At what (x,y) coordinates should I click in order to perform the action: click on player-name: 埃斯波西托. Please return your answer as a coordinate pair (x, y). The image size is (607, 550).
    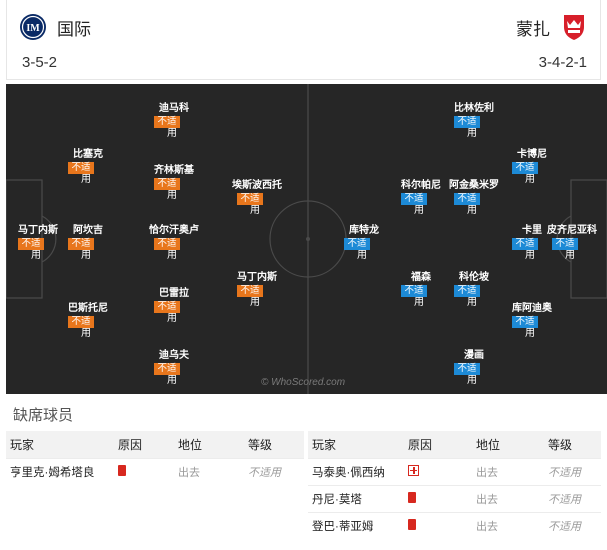
    Looking at the image, I should click on (257, 185).